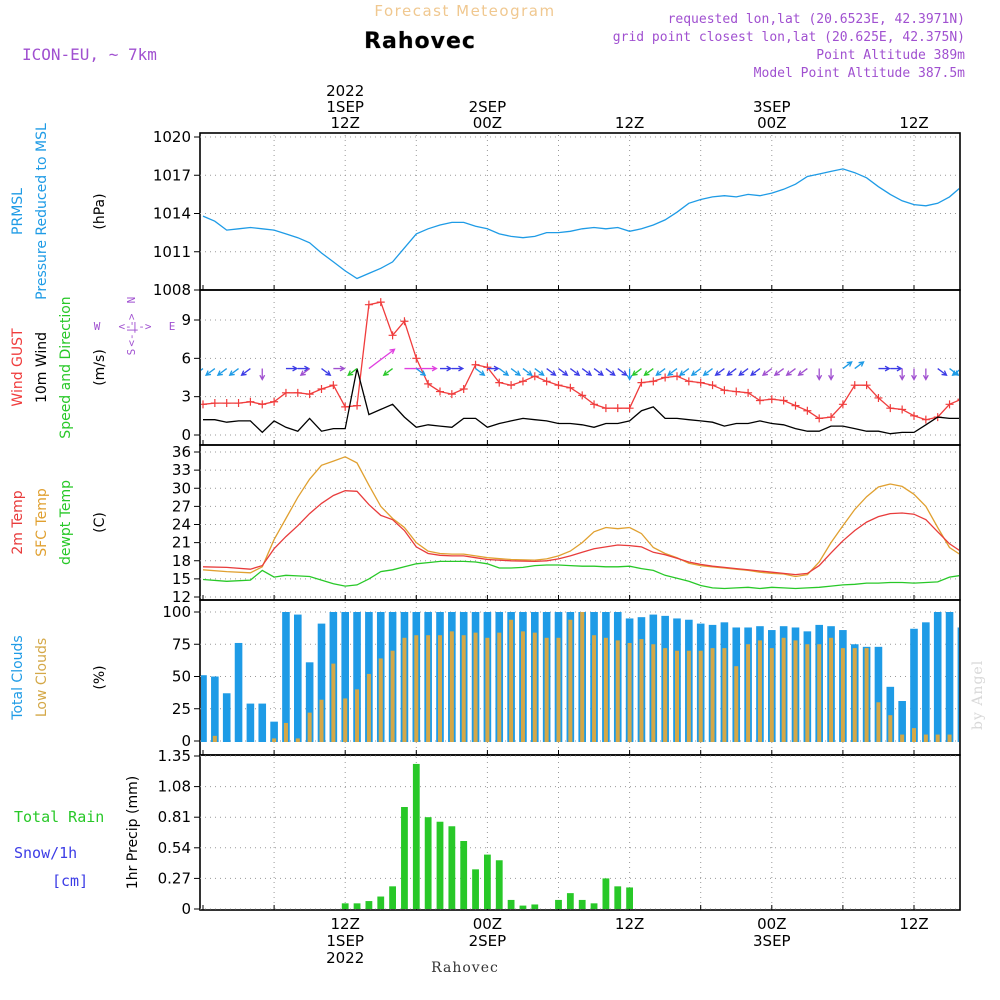  I want to click on y-tick-label: 12, so click(181, 597).